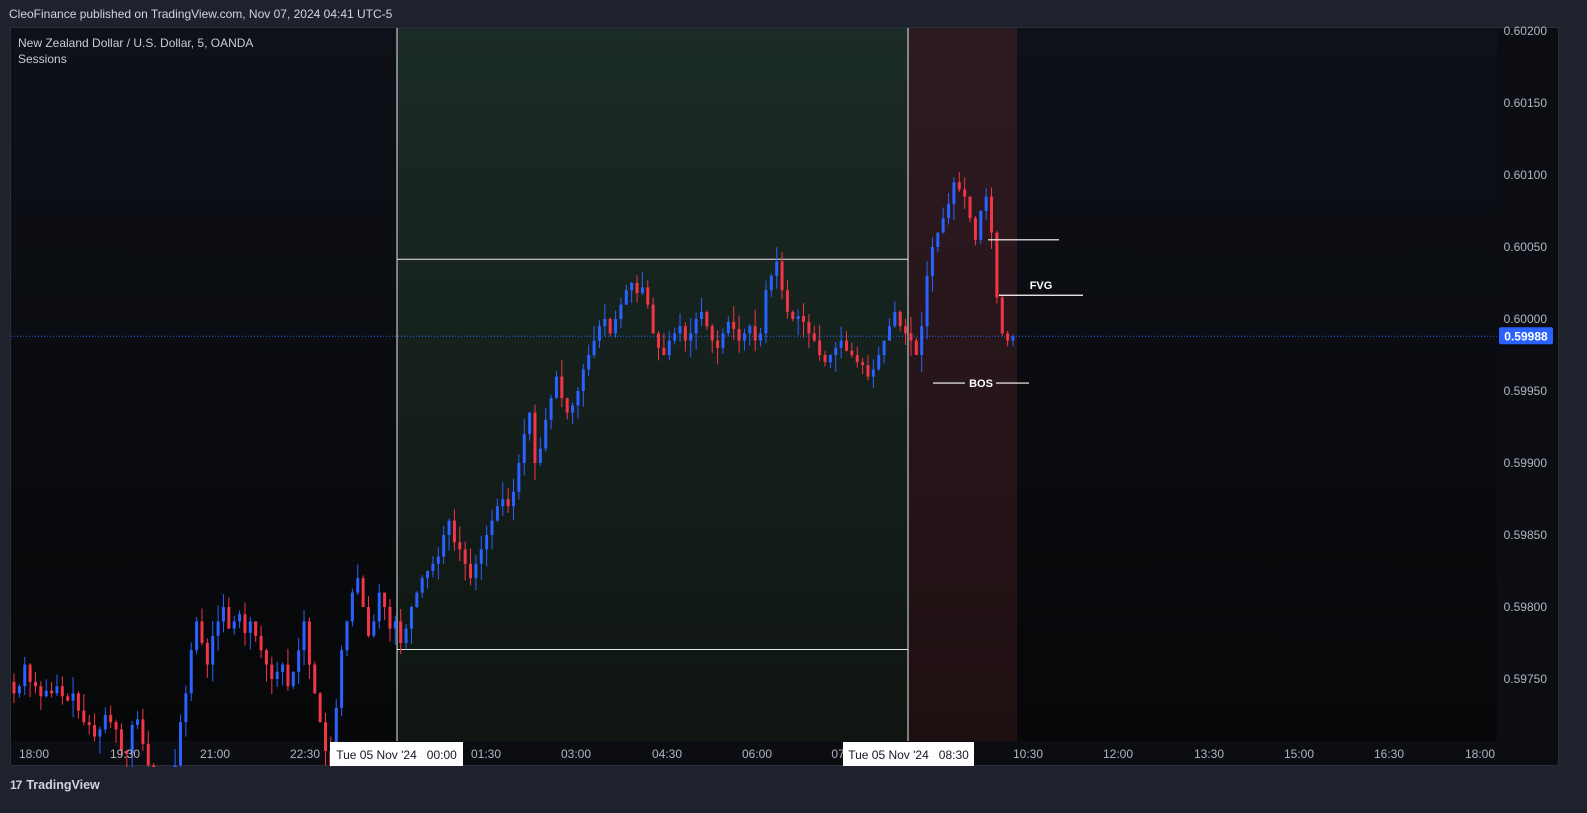 Image resolution: width=1587 pixels, height=813 pixels. Describe the element at coordinates (962, 384) in the screenshot. I see `session-red-zone` at that location.